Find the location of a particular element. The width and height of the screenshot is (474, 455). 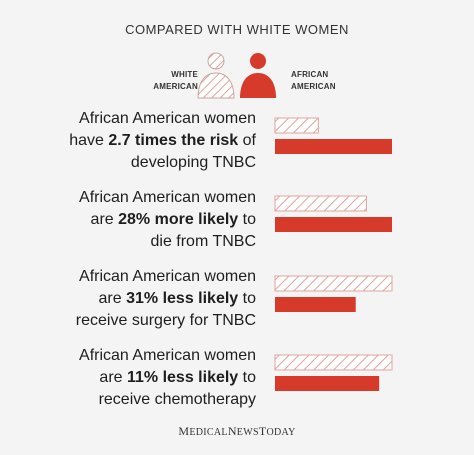

row-1-line1: African American women is located at coordinates (167, 118).